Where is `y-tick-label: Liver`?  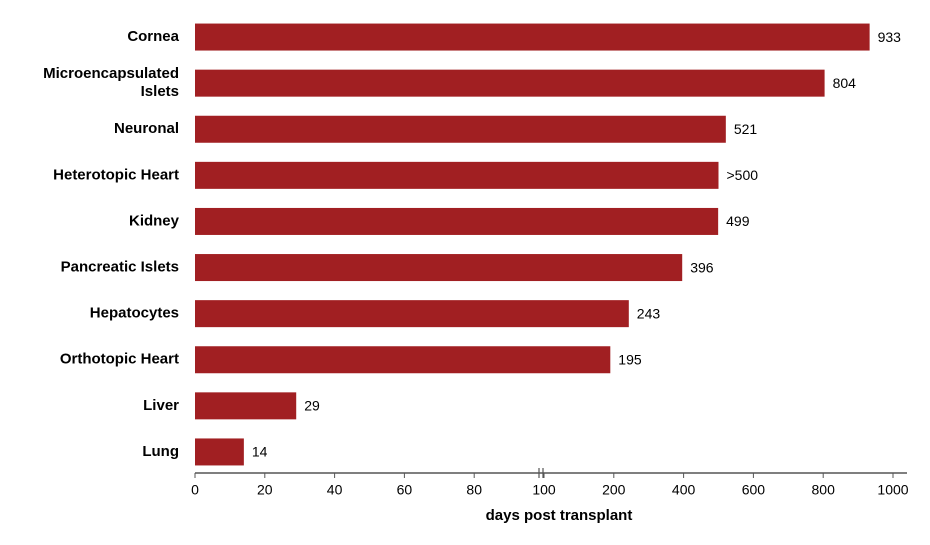
y-tick-label: Liver is located at coordinates (161, 405).